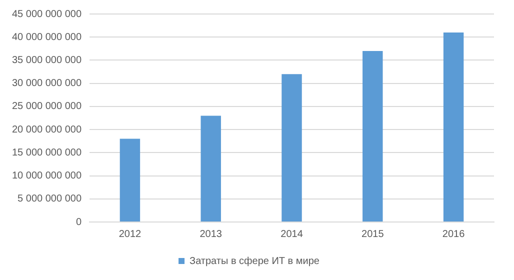 This screenshot has width=514, height=280. Describe the element at coordinates (47, 176) in the screenshot. I see `y-tick-label: 10 000 000 000` at that location.